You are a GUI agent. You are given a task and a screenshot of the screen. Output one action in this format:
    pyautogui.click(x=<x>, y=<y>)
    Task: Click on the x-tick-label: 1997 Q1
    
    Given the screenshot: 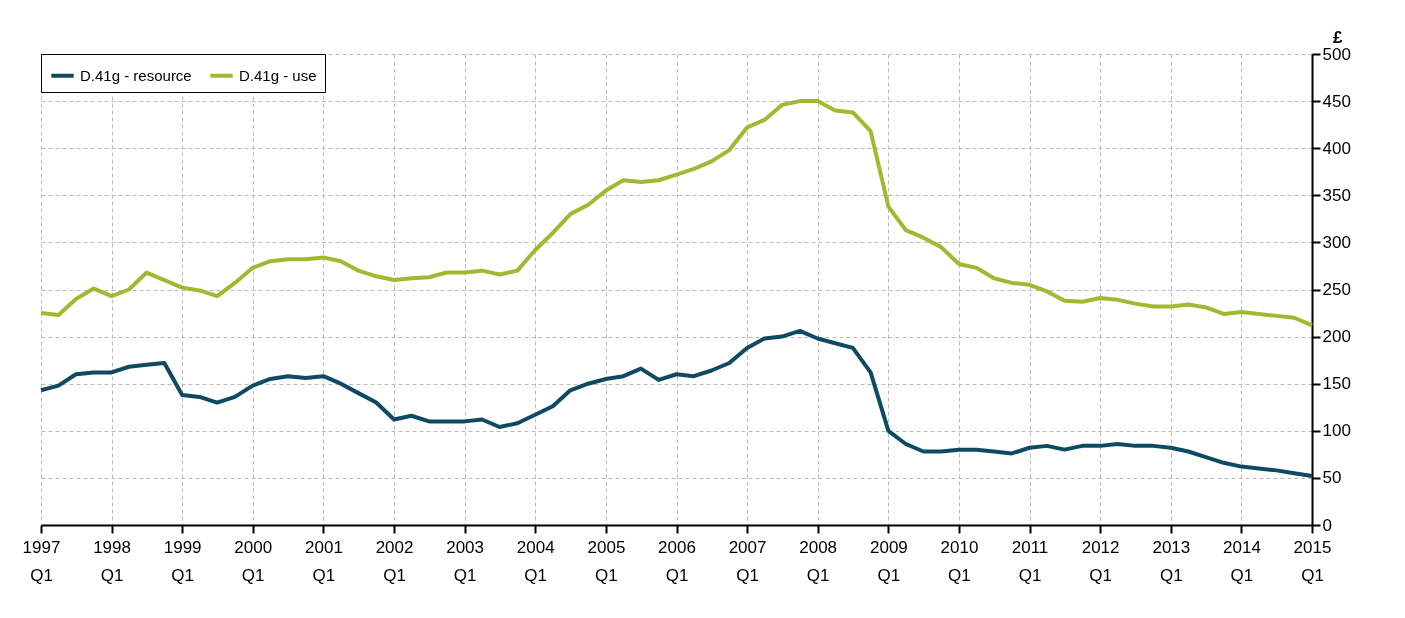 What is the action you would take?
    pyautogui.click(x=41, y=561)
    